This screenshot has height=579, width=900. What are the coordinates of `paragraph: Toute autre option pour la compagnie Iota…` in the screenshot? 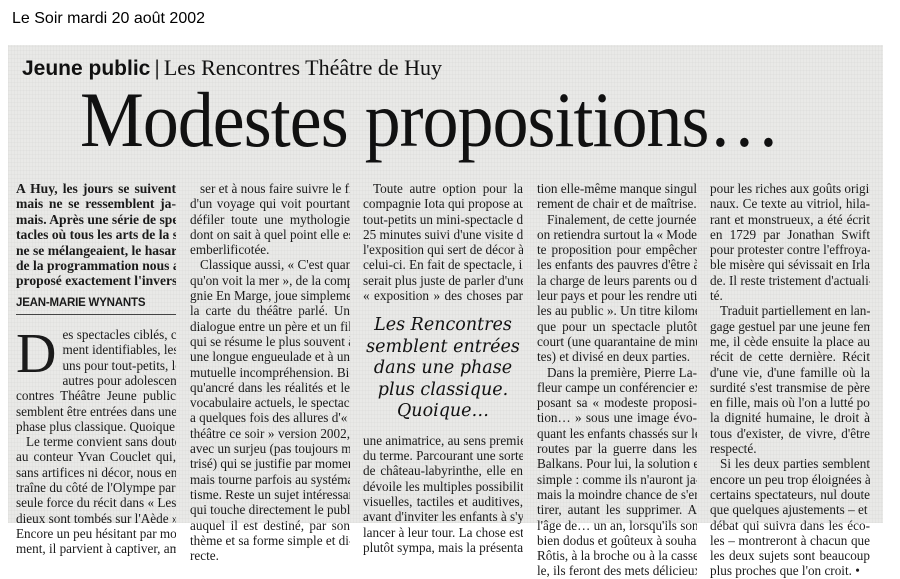 It's located at (443, 242).